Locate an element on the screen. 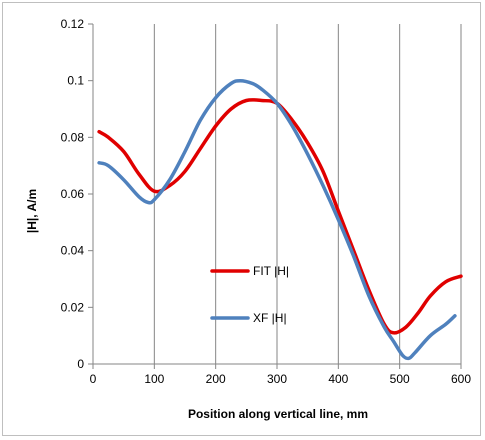  y-axis-title: |H|, A/m is located at coordinates (32, 211).